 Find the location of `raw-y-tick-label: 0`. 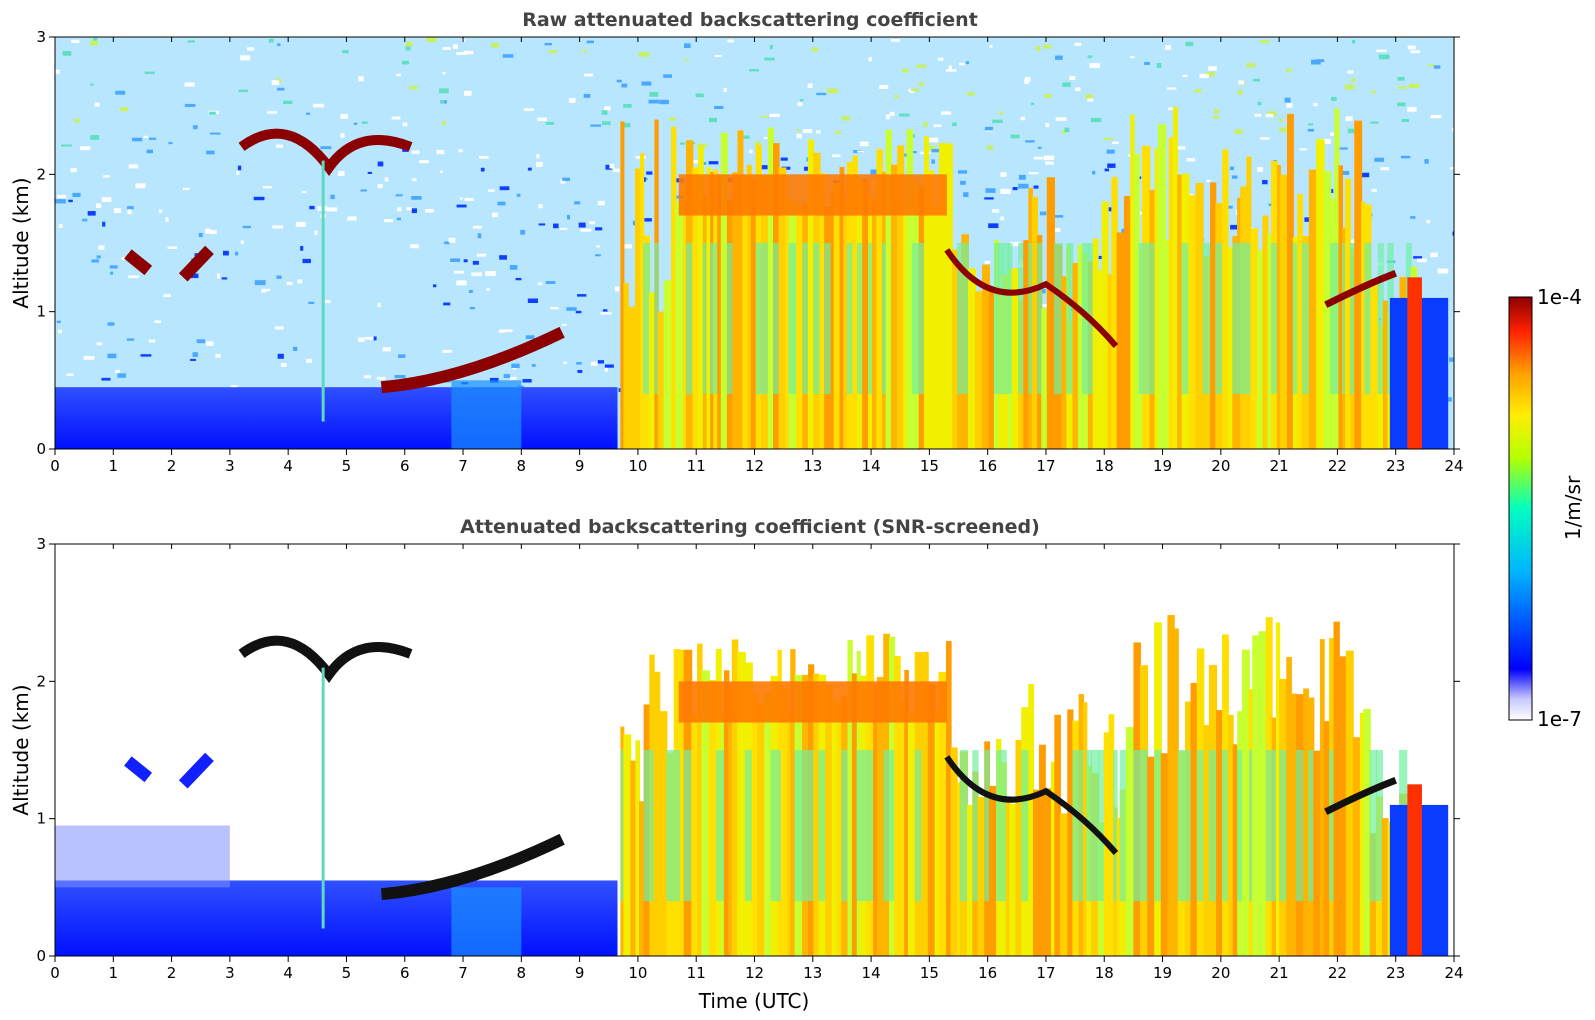

raw-y-tick-label: 0 is located at coordinates (41, 449).